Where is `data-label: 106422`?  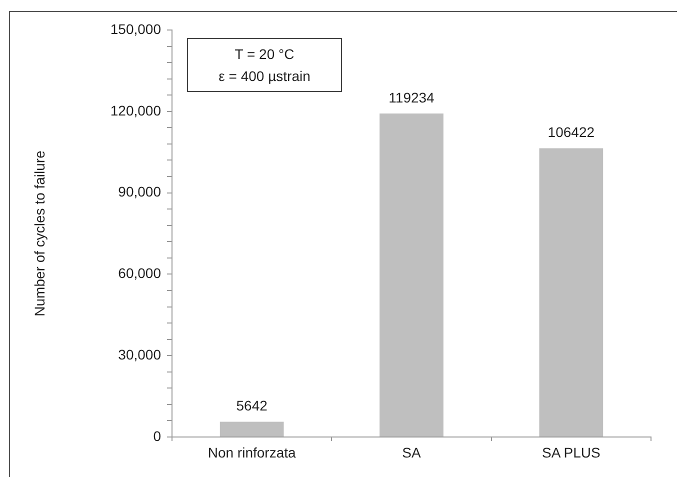
data-label: 106422 is located at coordinates (571, 132).